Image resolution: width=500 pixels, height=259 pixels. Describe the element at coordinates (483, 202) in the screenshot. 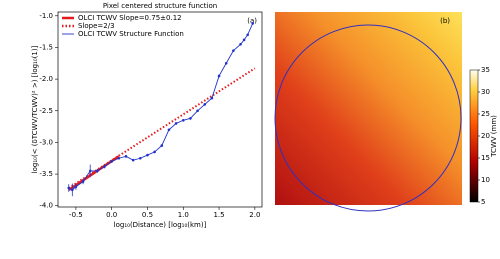

I see `colorbar-tick-label: 5` at that location.